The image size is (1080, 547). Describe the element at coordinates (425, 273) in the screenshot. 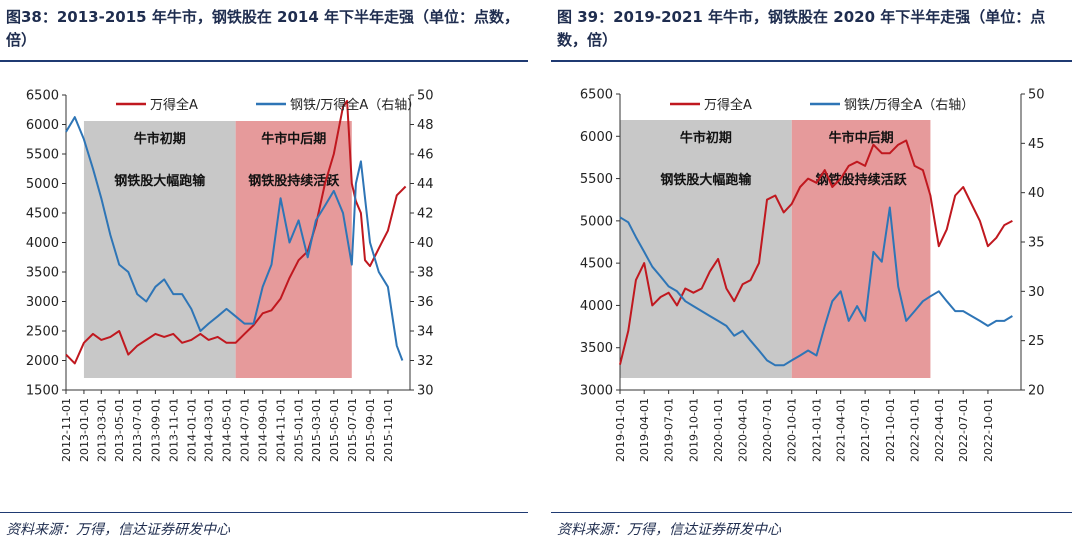

I see `y2-tick-label: 38` at that location.